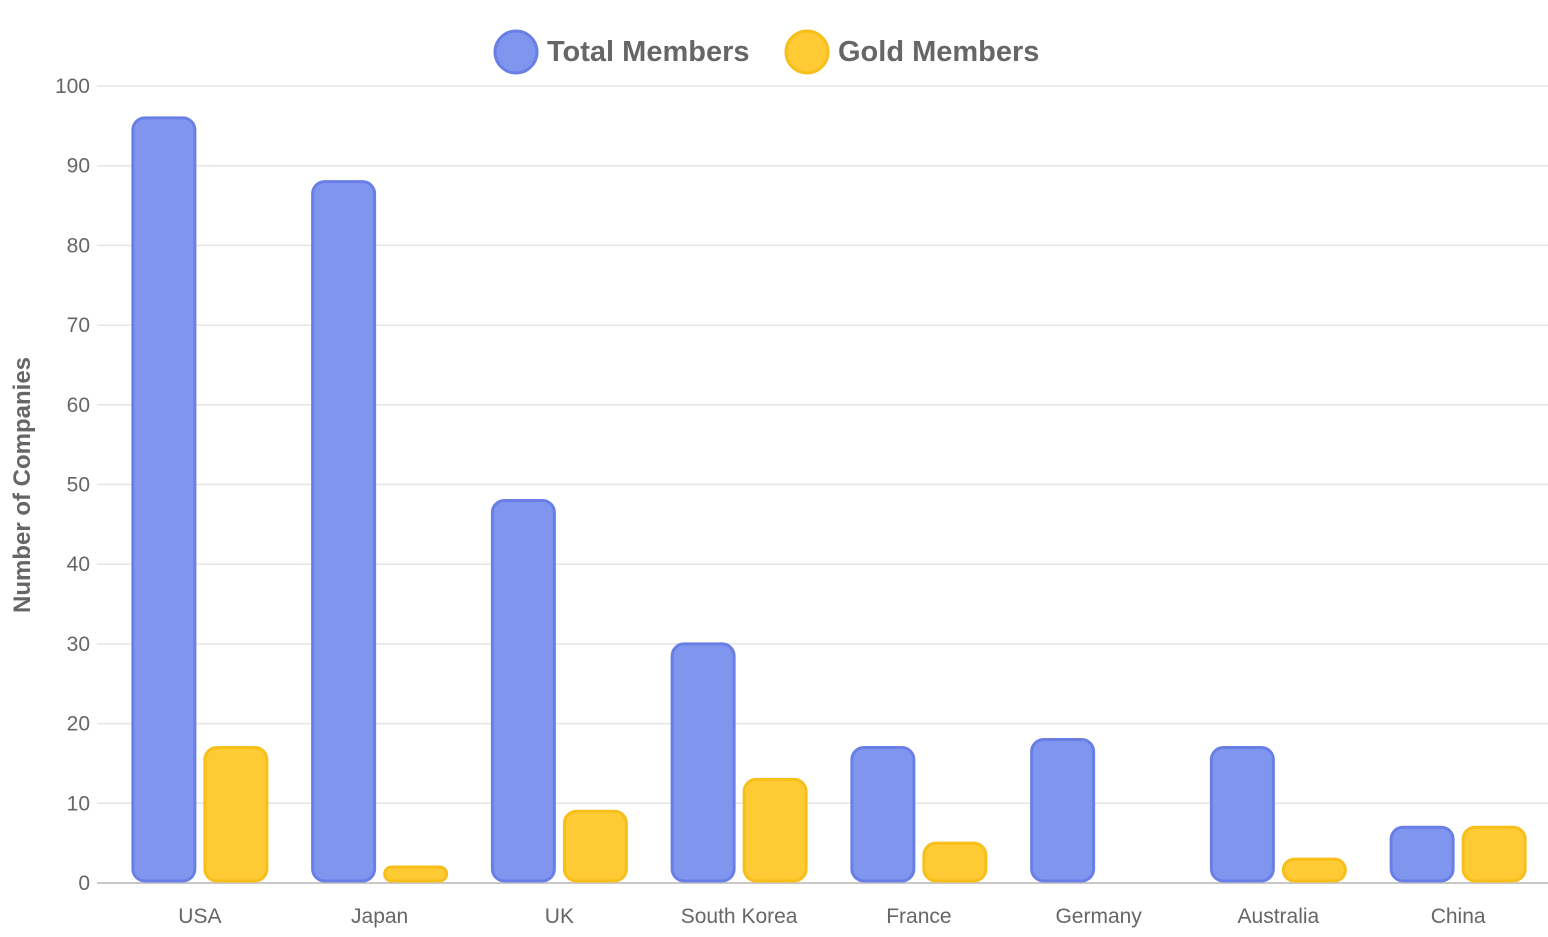  I want to click on legend-label-gold-members: Gold Members, so click(938, 52).